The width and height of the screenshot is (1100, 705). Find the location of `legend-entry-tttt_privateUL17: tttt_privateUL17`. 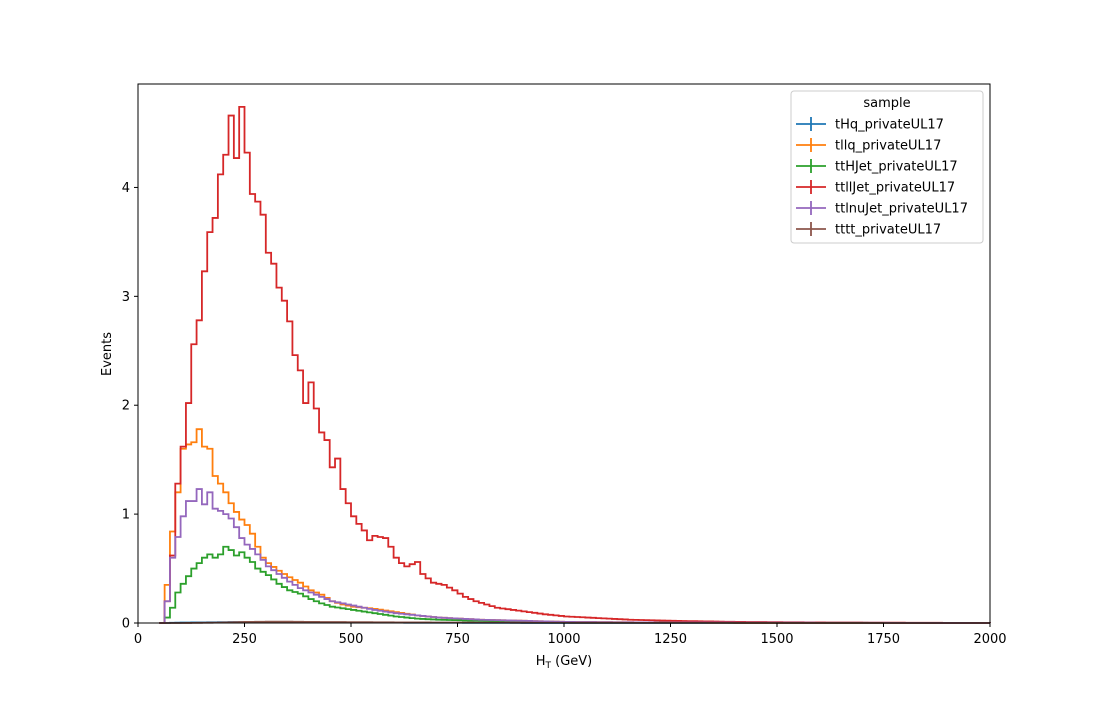

legend-entry-tttt_privateUL17: tttt_privateUL17 is located at coordinates (868, 230).